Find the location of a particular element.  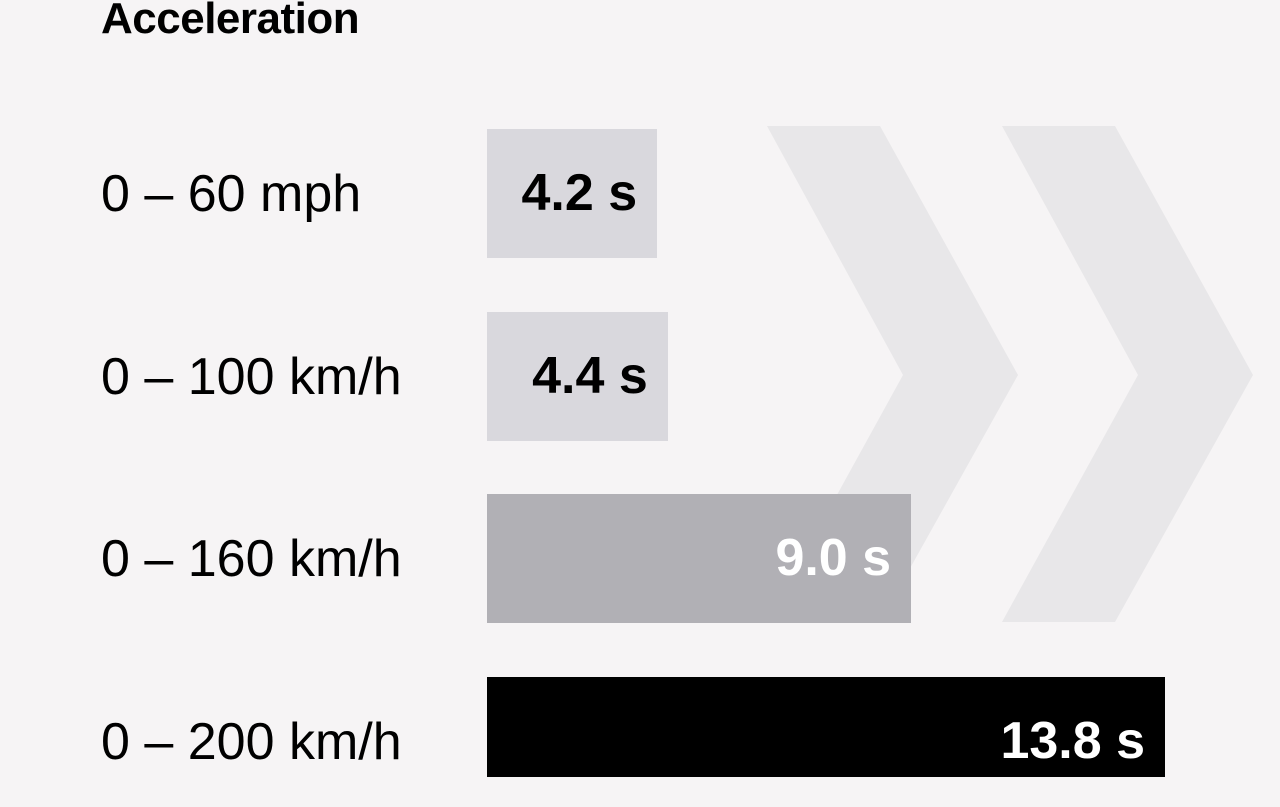

bar: 9.0 s is located at coordinates (699, 558).